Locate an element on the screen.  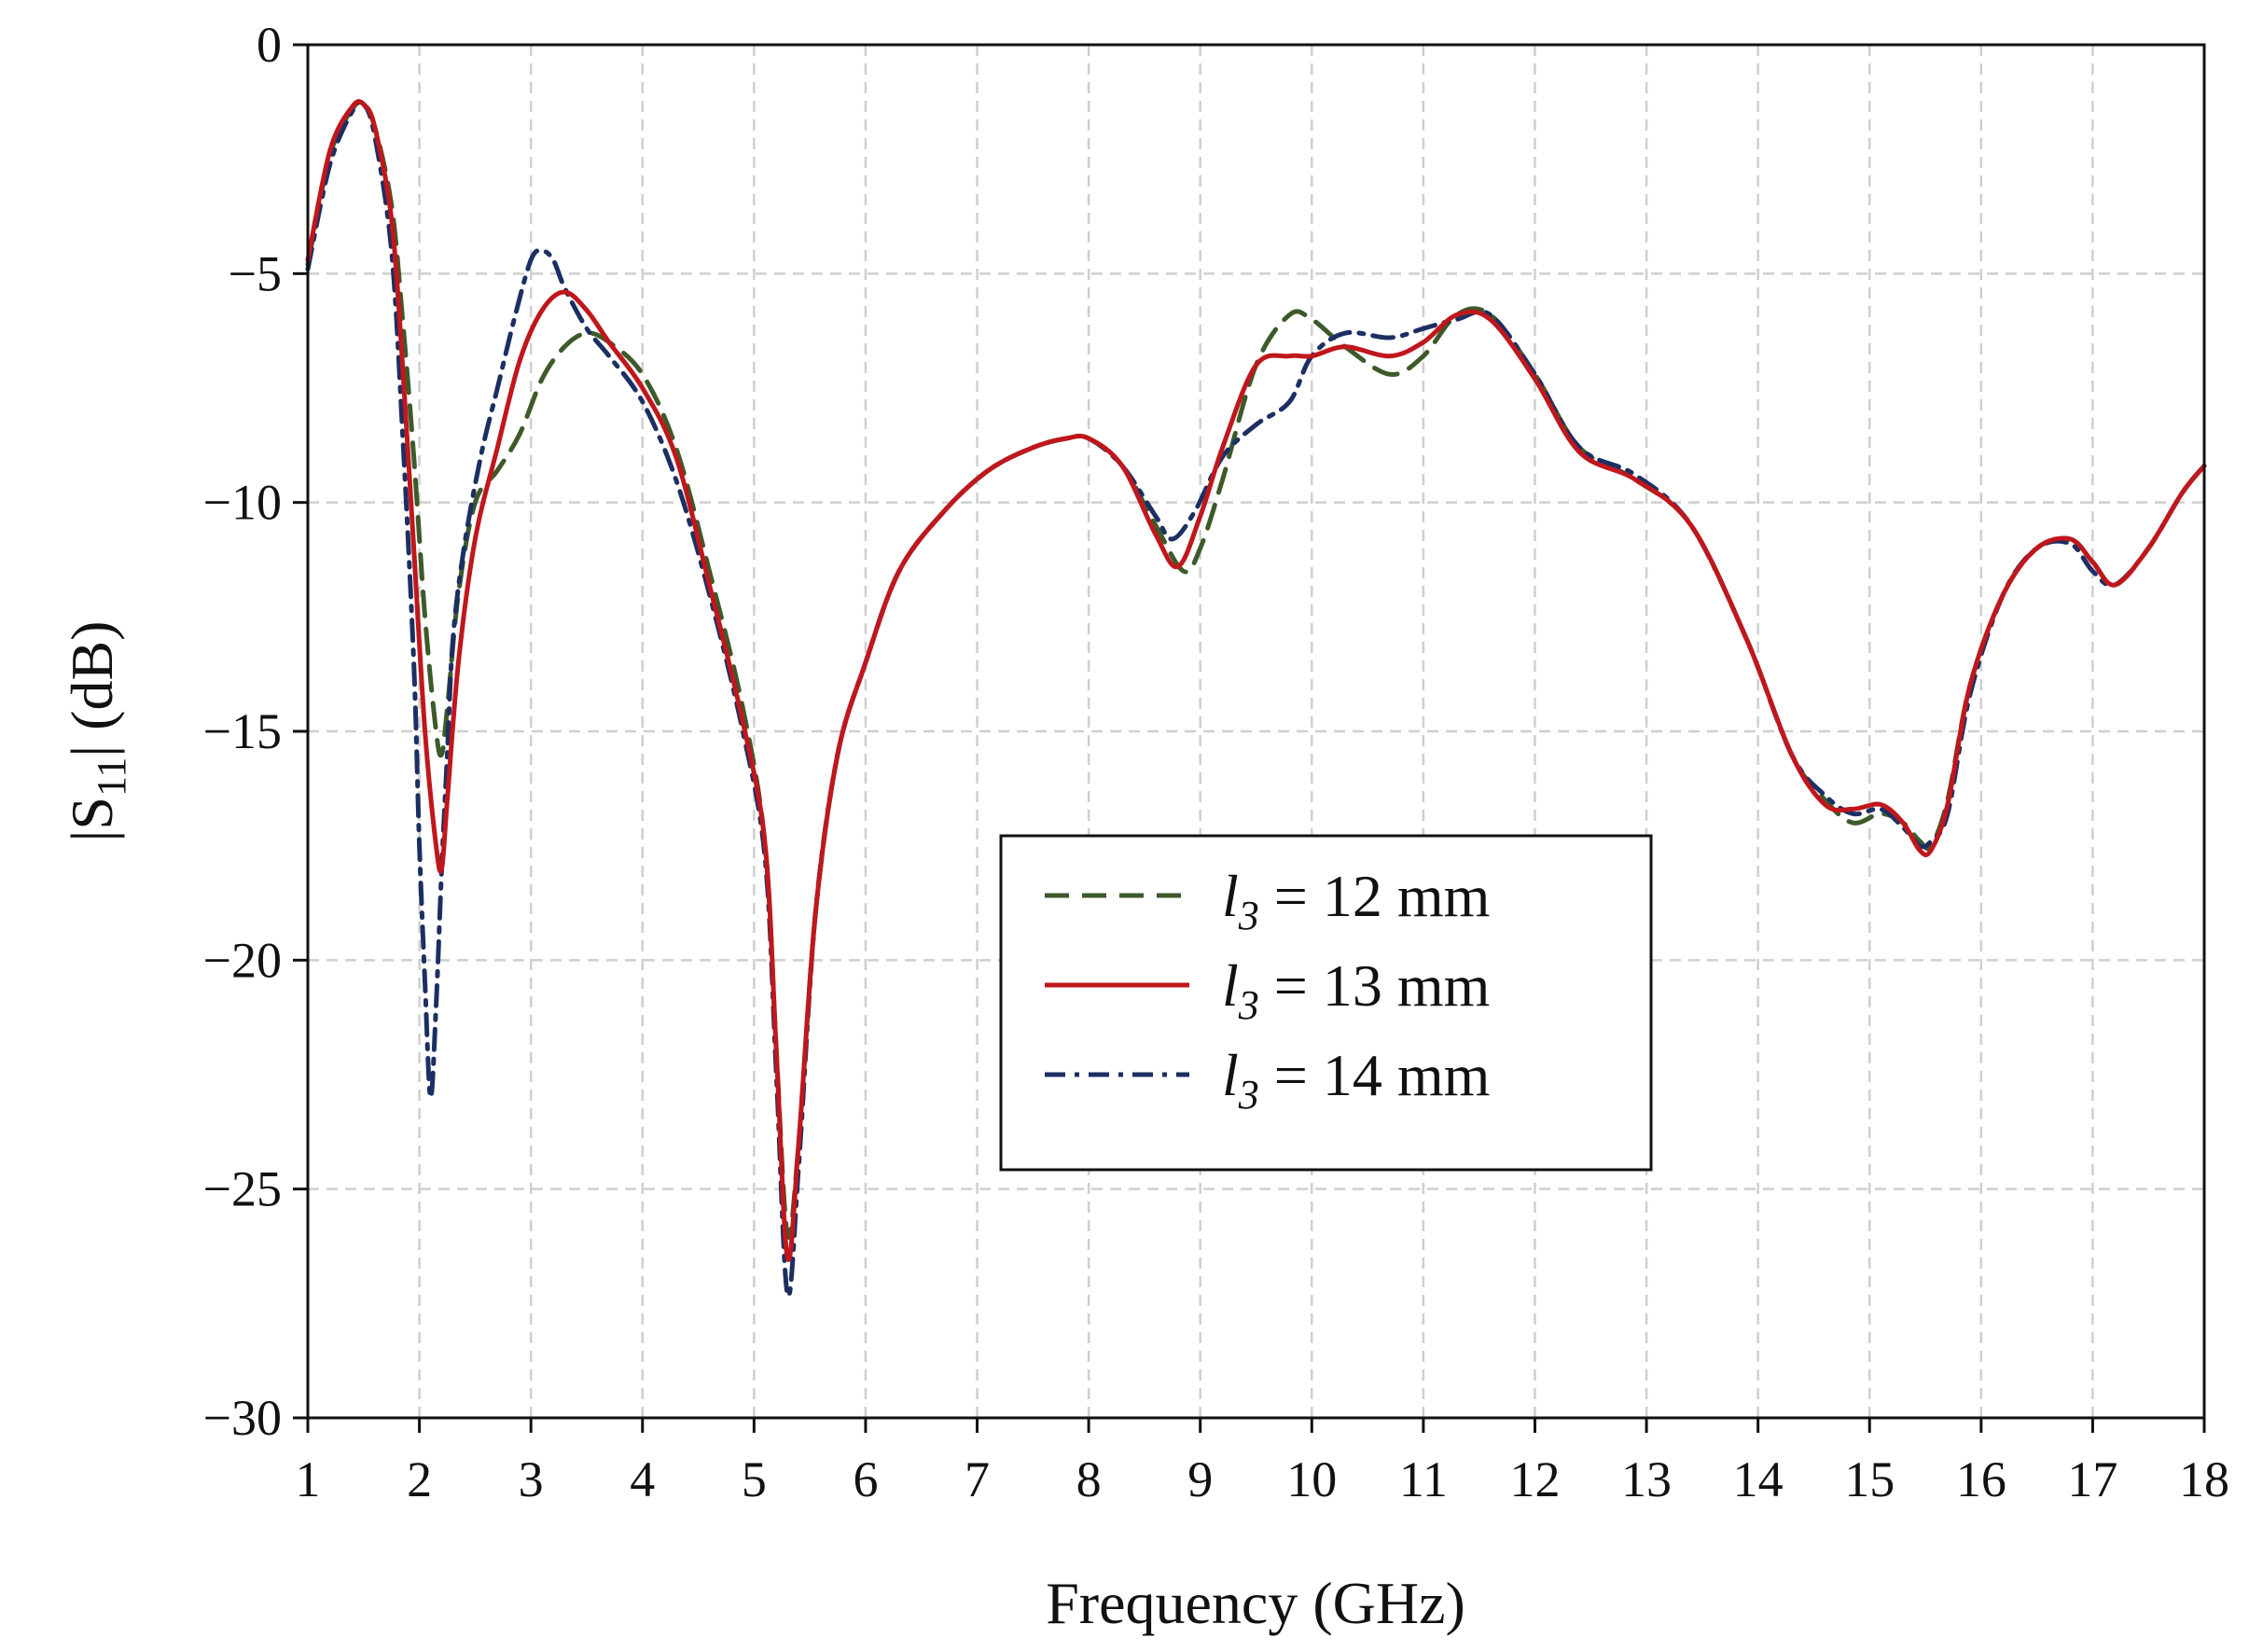
y-tick-label: −15 is located at coordinates (242, 731).